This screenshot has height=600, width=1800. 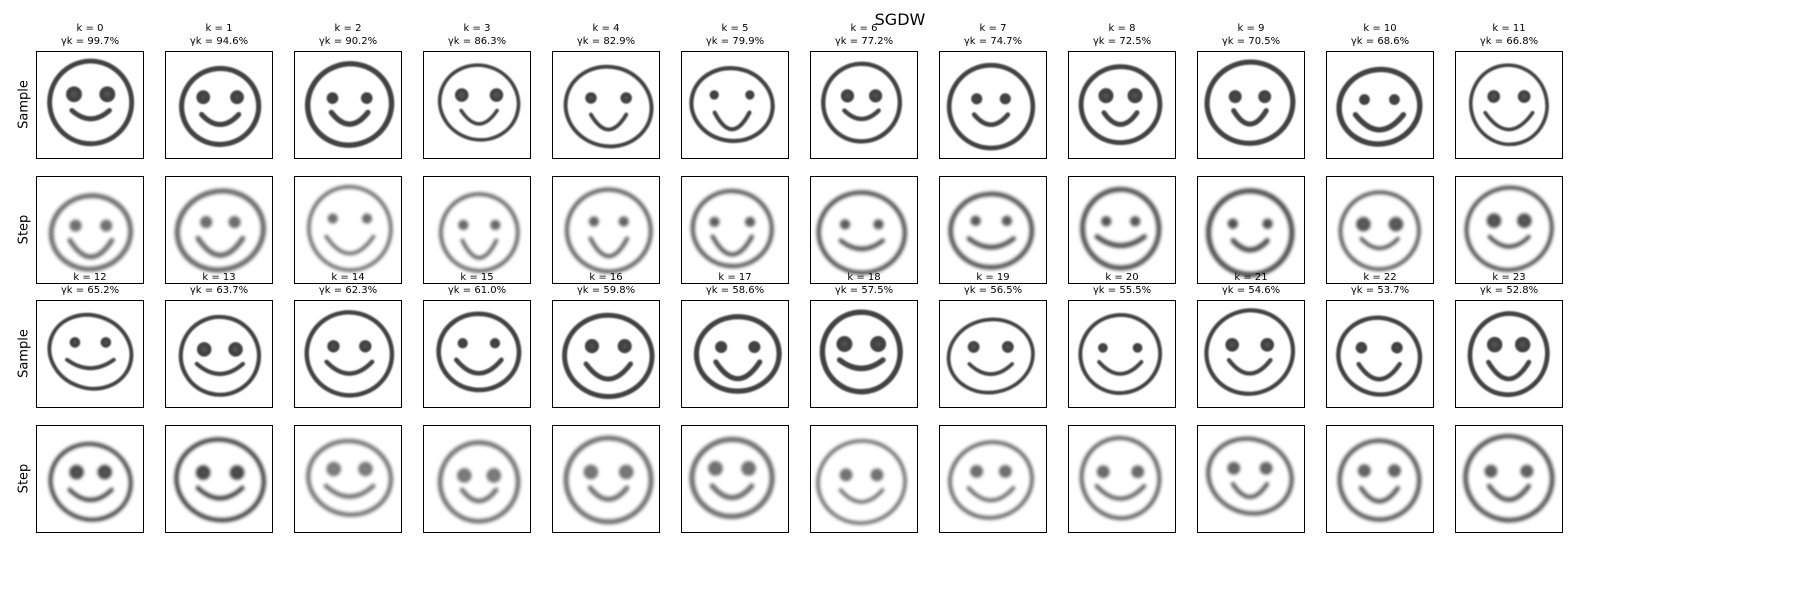 What do you see at coordinates (477, 277) in the screenshot?
I see `k-label: k = 15` at bounding box center [477, 277].